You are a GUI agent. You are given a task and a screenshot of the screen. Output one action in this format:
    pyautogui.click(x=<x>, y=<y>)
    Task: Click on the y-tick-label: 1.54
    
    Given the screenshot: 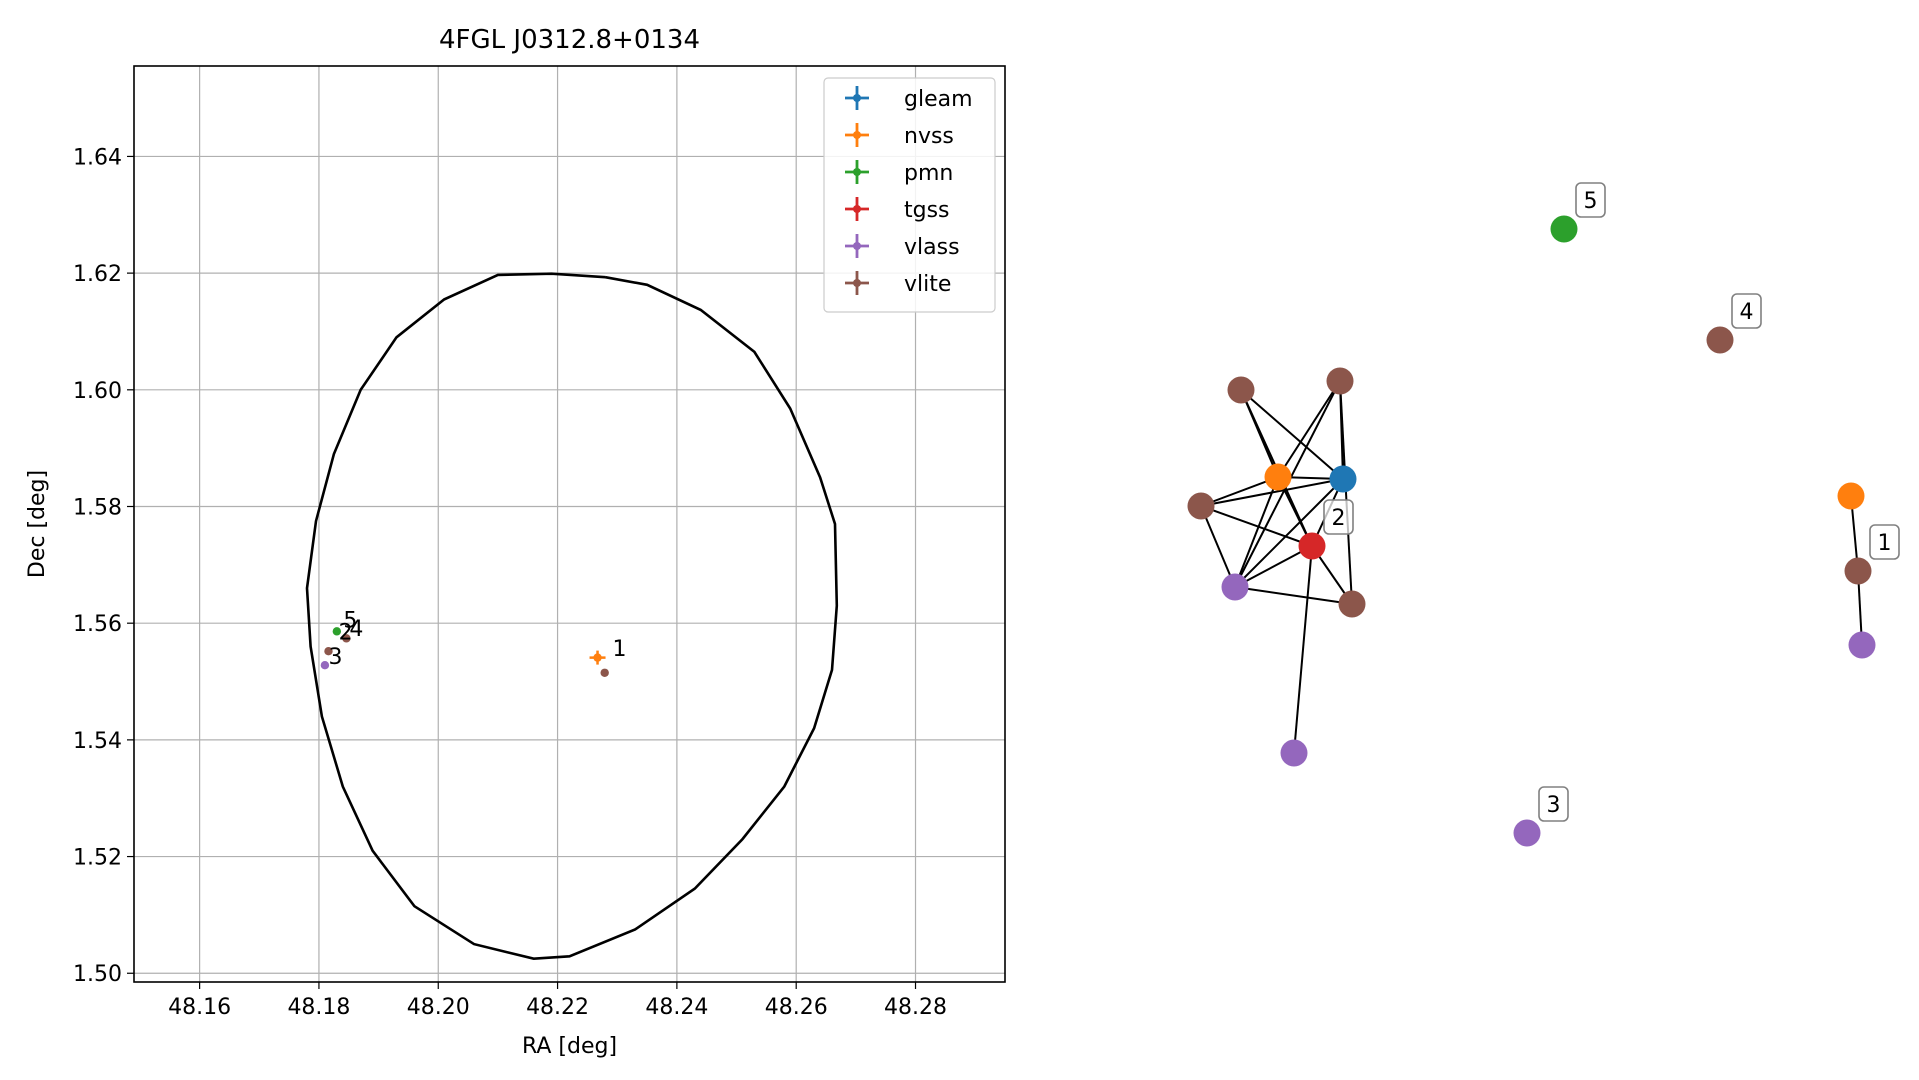 What is the action you would take?
    pyautogui.click(x=97, y=741)
    